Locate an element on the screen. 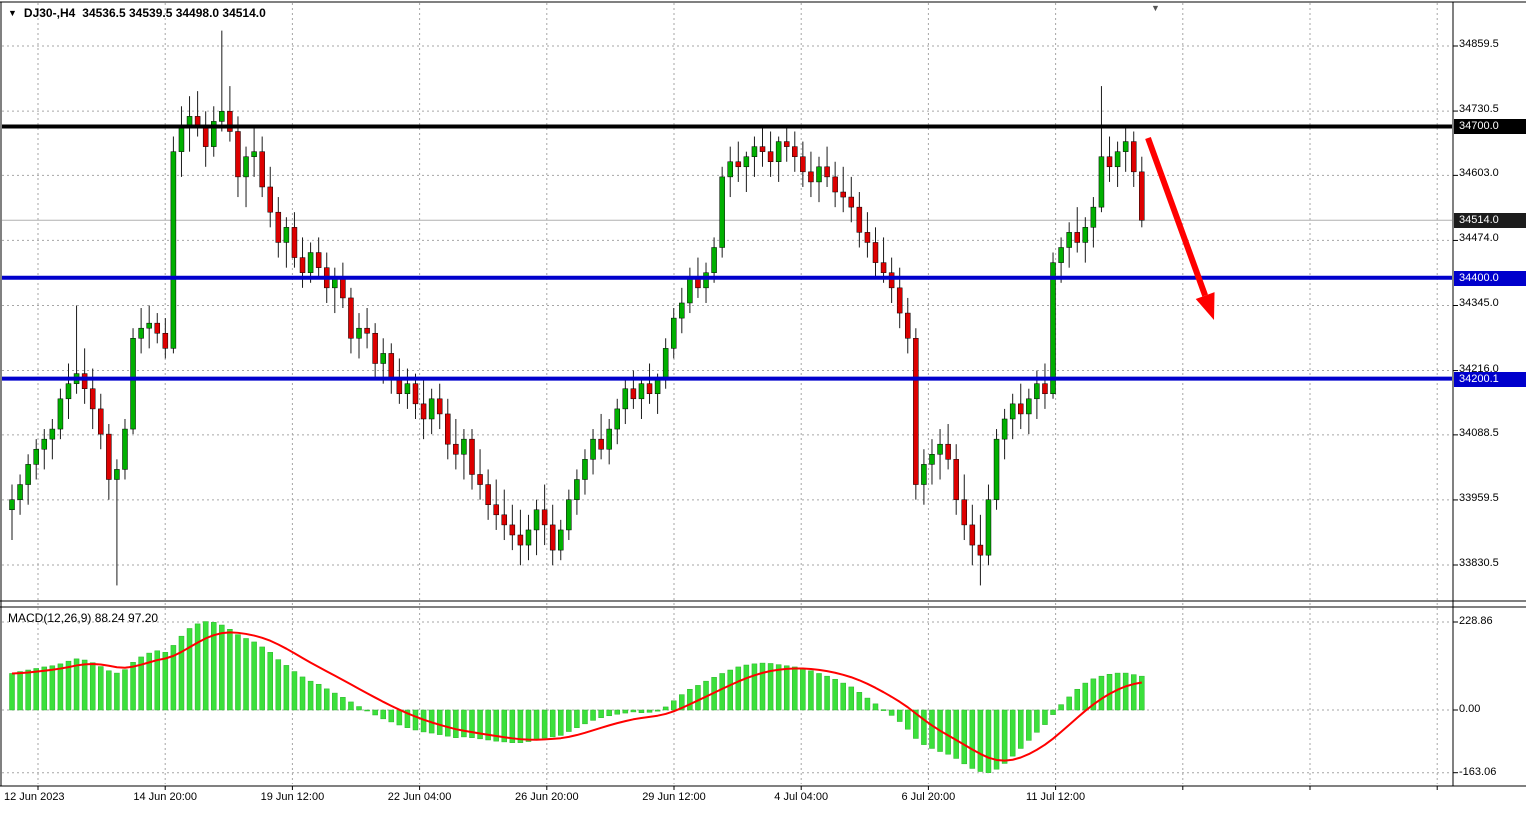 The height and width of the screenshot is (813, 1526). price-tick-label: 34603.0 is located at coordinates (1479, 173).